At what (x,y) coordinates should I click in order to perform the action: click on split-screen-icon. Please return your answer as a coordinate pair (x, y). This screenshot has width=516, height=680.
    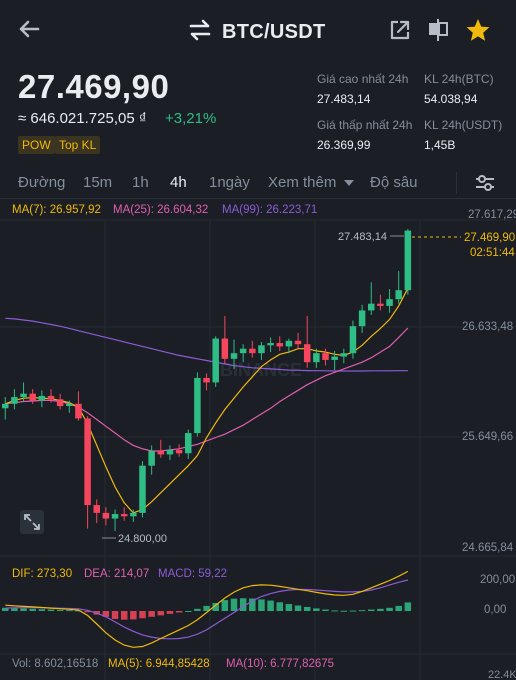
    Looking at the image, I should click on (438, 32).